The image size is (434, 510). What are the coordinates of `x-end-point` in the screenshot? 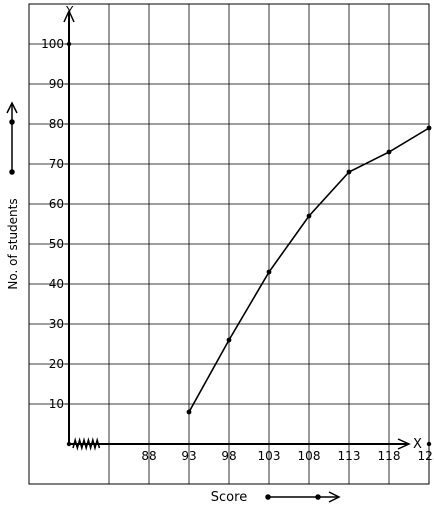 It's located at (429, 444).